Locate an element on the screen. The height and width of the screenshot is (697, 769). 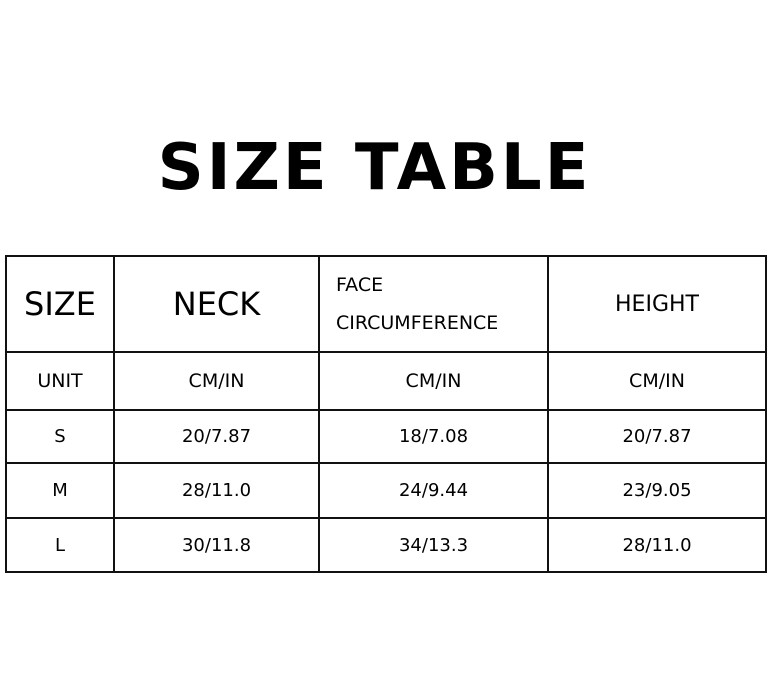
neck-cell: 20/7.87 is located at coordinates (216, 436).